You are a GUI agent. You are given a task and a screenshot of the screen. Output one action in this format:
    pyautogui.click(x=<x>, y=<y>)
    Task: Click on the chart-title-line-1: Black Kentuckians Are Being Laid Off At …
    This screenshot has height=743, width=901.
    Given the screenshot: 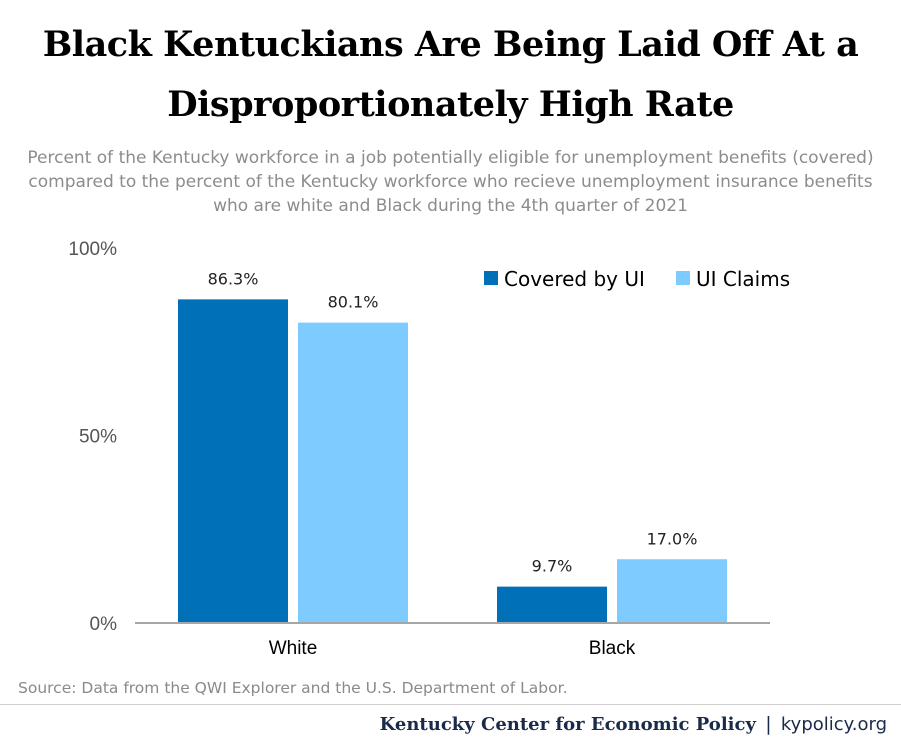 What is the action you would take?
    pyautogui.click(x=450, y=44)
    